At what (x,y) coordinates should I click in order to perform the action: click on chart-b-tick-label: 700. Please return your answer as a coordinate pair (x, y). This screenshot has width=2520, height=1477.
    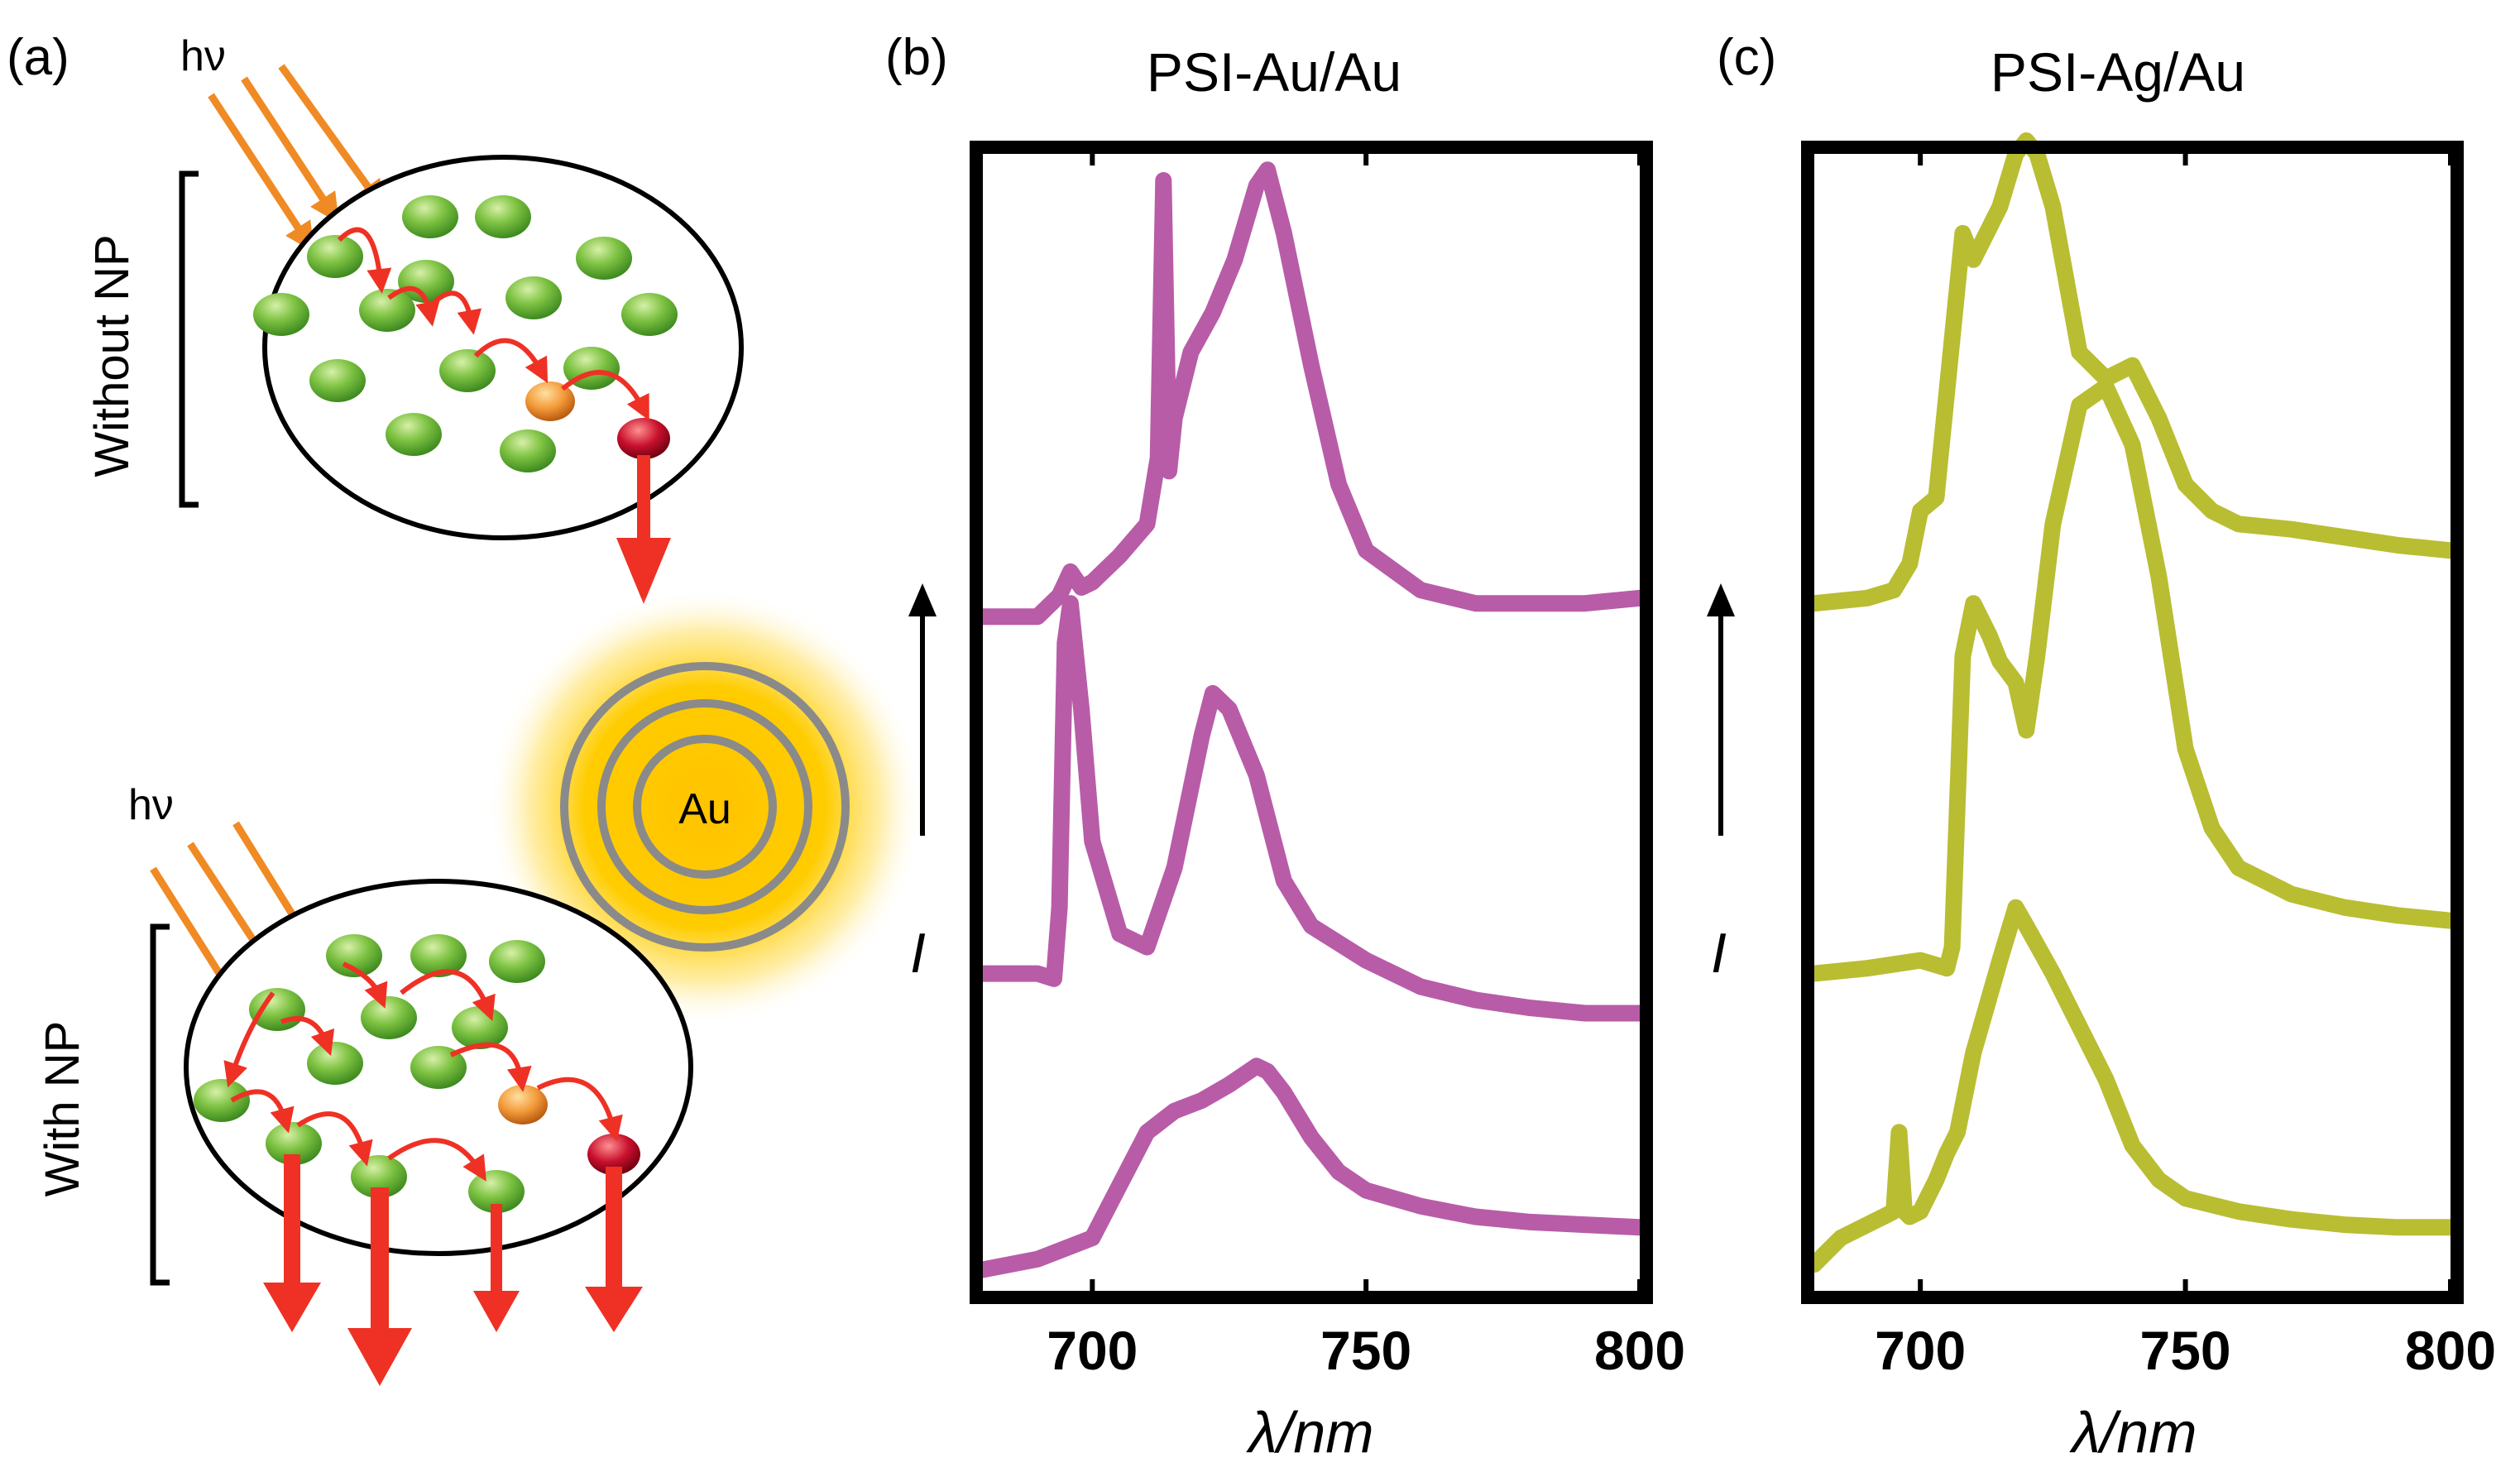
    Looking at the image, I should click on (1092, 1350).